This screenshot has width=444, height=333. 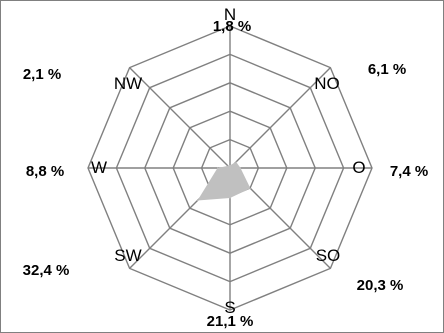 What do you see at coordinates (229, 307) in the screenshot?
I see `direction-label-s: S` at bounding box center [229, 307].